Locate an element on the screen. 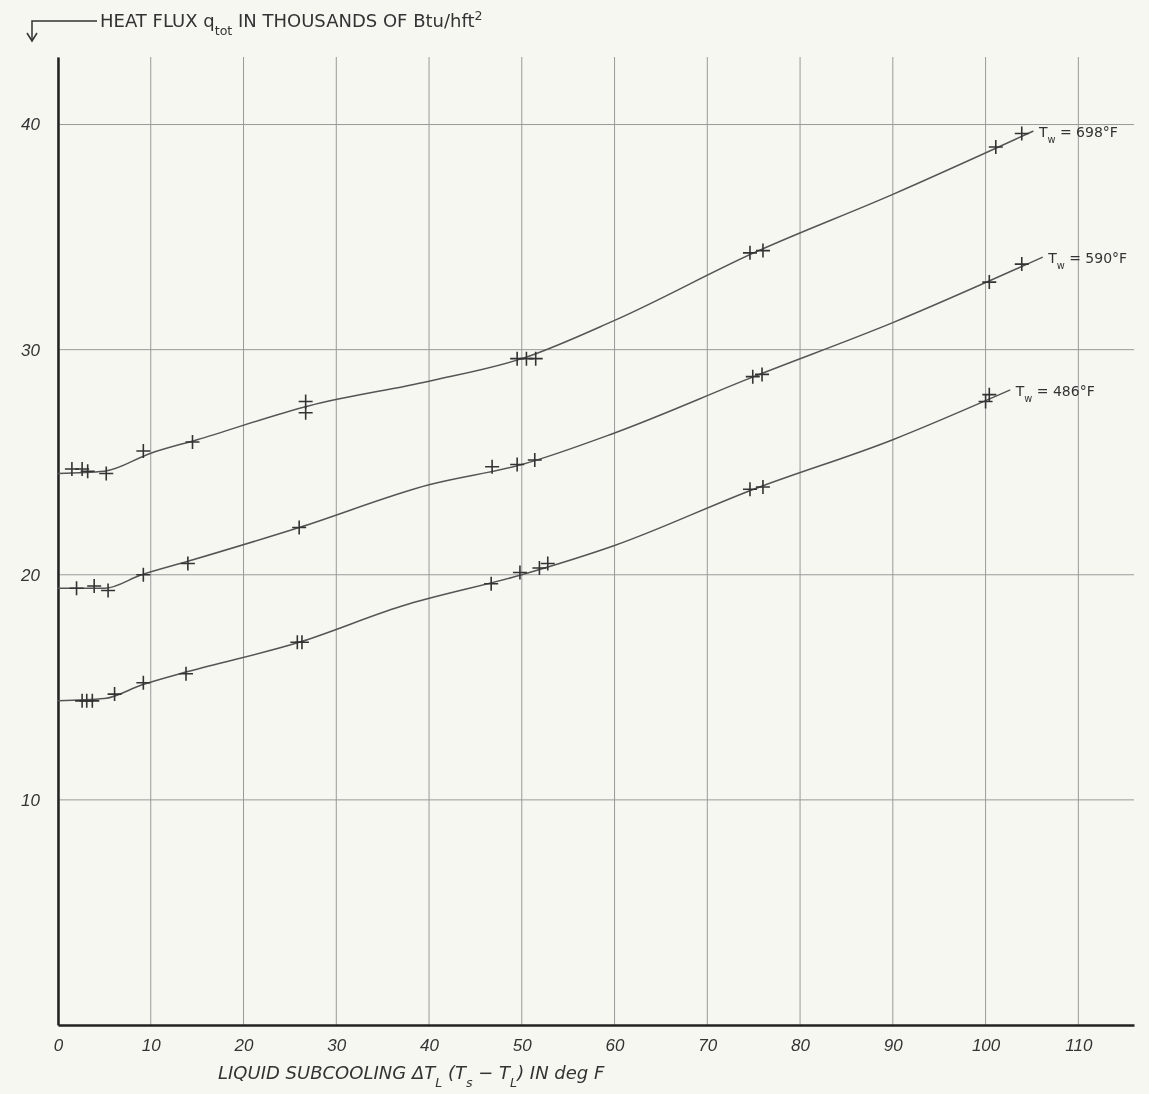  x-tick-label: 10 is located at coordinates (151, 1046).